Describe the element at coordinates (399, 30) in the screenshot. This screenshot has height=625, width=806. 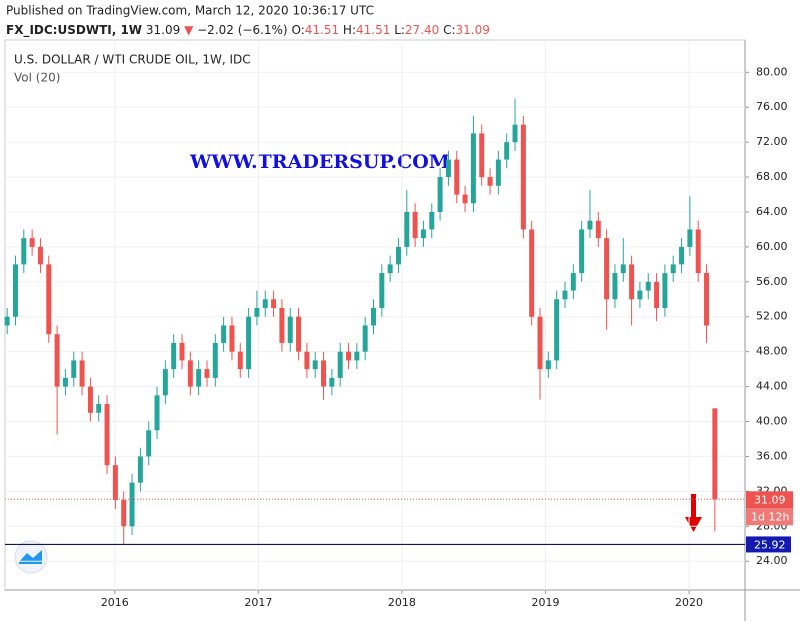
I see `l-label: L:` at that location.